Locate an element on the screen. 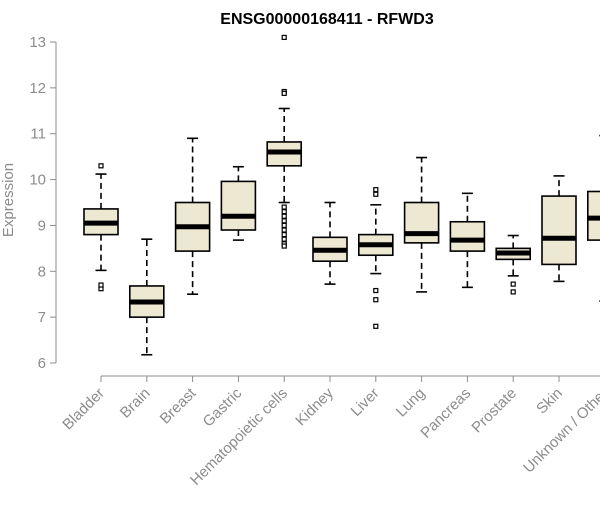 The height and width of the screenshot is (505, 600). x-tick-label: Bladder is located at coordinates (83, 409).